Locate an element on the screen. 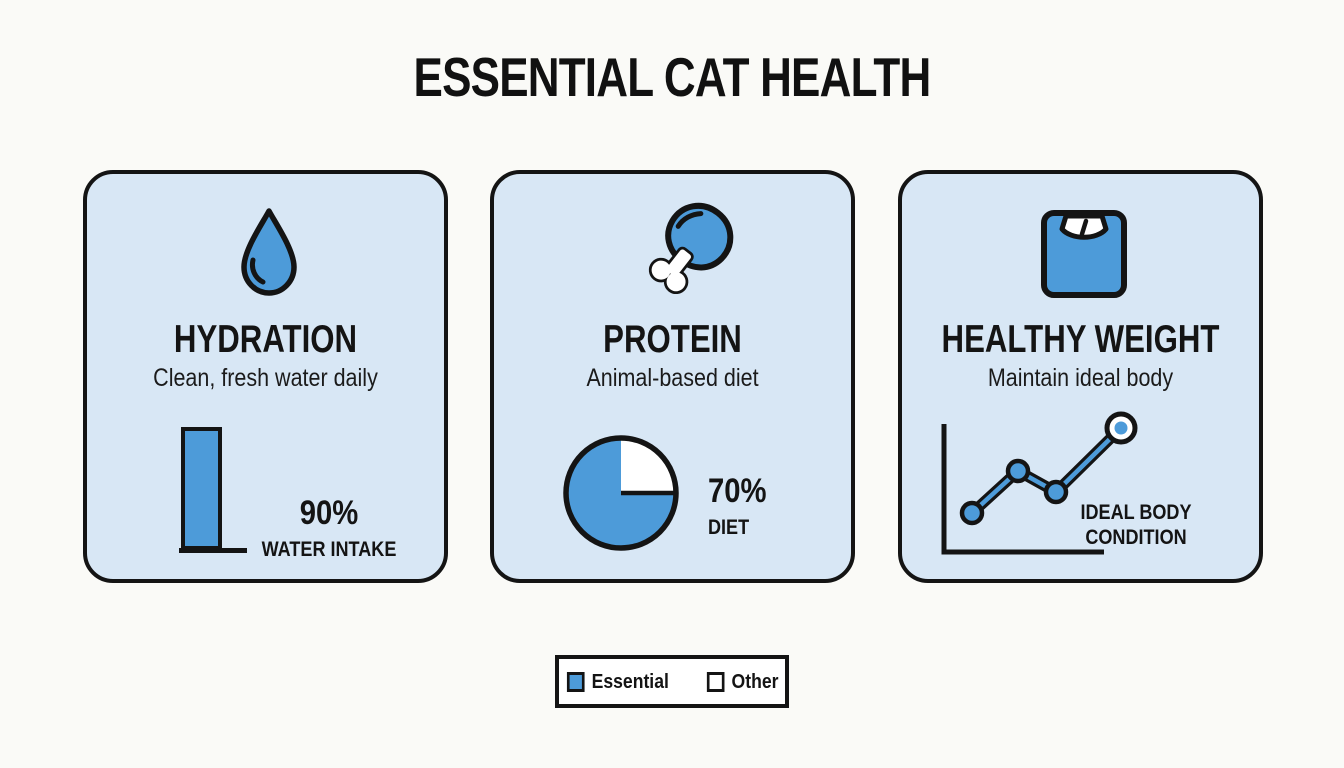  card-protein-subtitle: Animal-based diet is located at coordinates (672, 378).